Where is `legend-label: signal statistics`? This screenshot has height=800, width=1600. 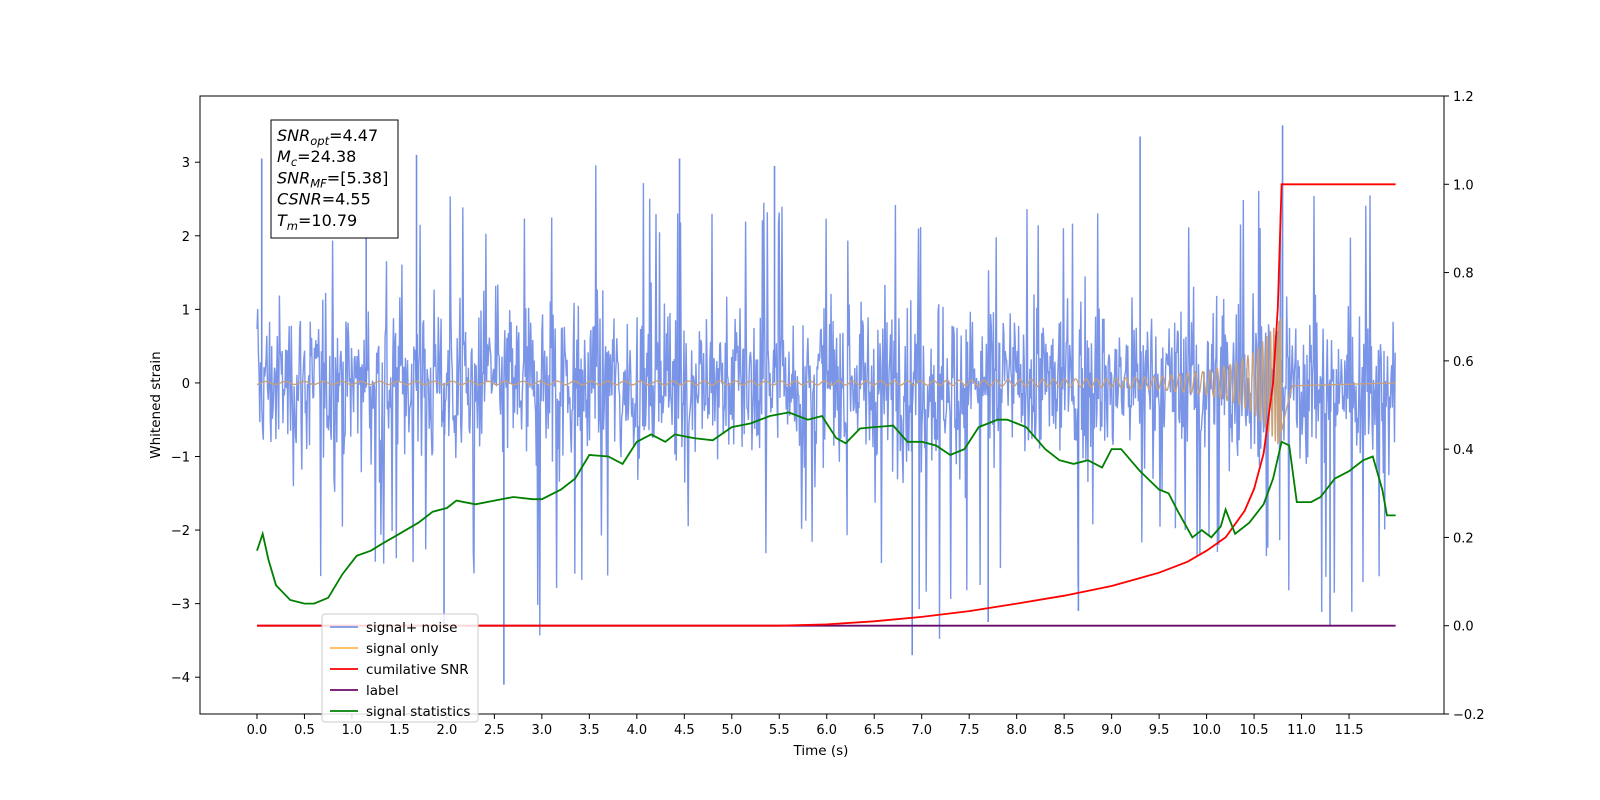 legend-label: signal statistics is located at coordinates (418, 712).